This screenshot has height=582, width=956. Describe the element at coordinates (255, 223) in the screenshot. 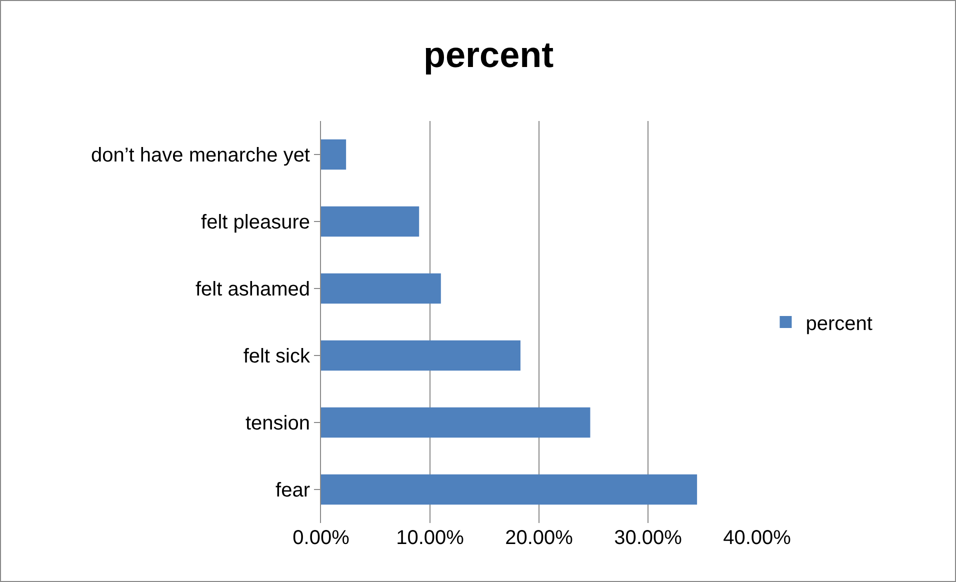

I see `y-tick-label: felt pleasure` at that location.